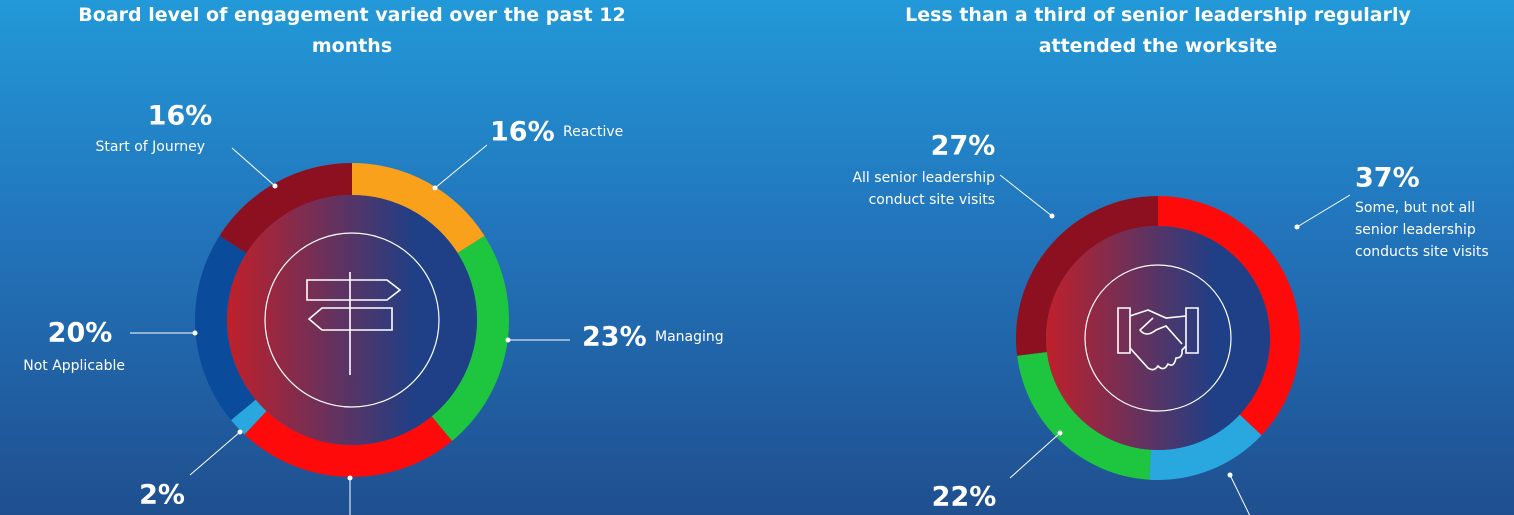 The width and height of the screenshot is (1514, 515). I want to click on value-label: 27%, so click(963, 146).